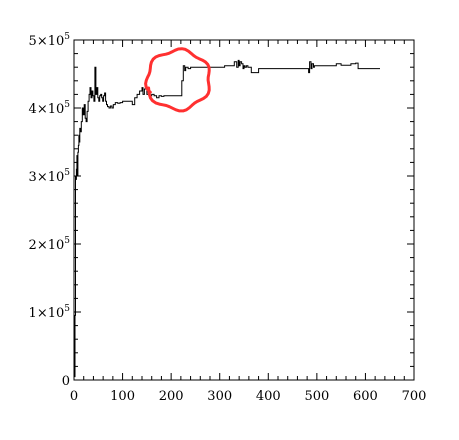 This screenshot has height=440, width=459. Describe the element at coordinates (268, 396) in the screenshot. I see `x-tick-label: 400` at that location.